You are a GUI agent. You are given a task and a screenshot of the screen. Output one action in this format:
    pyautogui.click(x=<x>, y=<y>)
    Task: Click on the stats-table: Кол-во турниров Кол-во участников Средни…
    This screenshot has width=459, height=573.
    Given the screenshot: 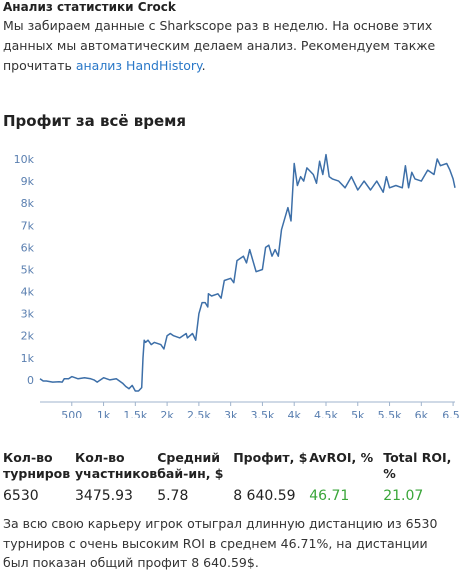 What is the action you would take?
    pyautogui.click(x=230, y=477)
    